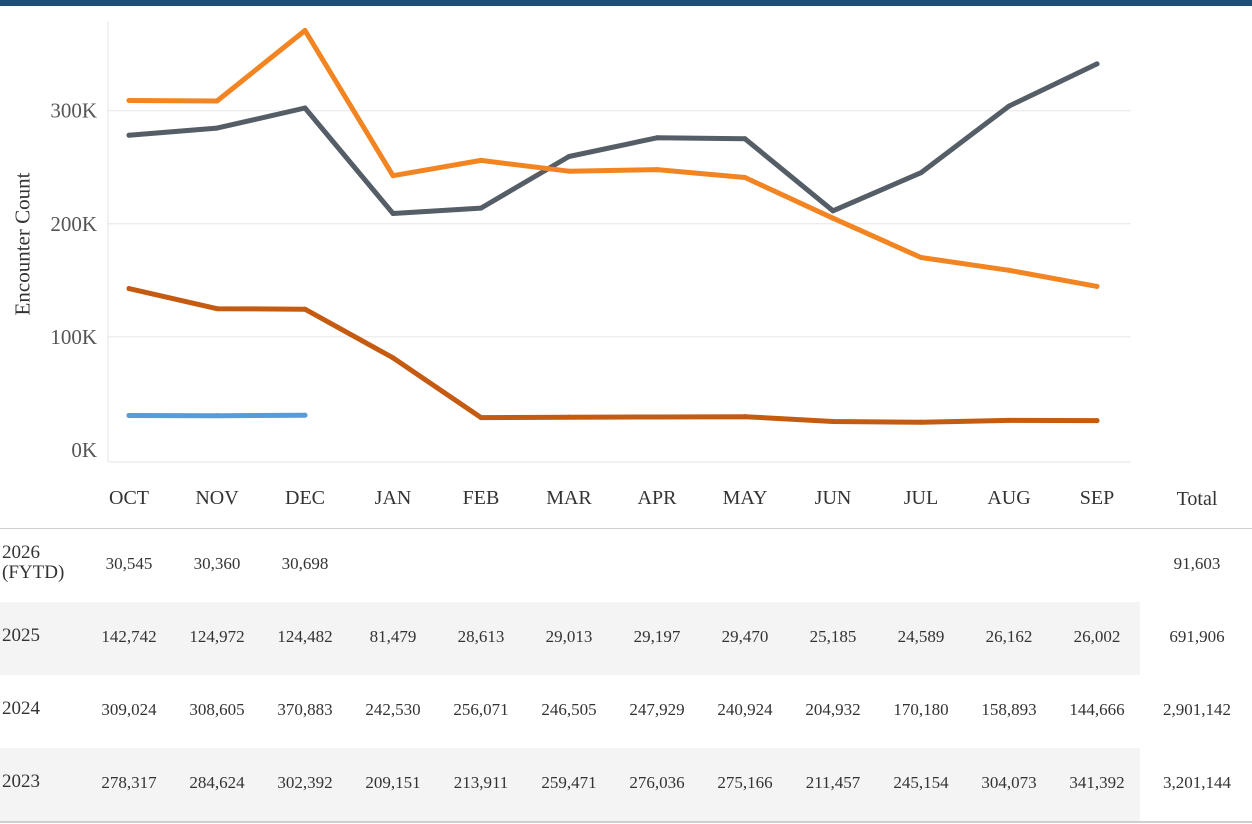  What do you see at coordinates (921, 782) in the screenshot?
I see `table-cell: 245,154` at bounding box center [921, 782].